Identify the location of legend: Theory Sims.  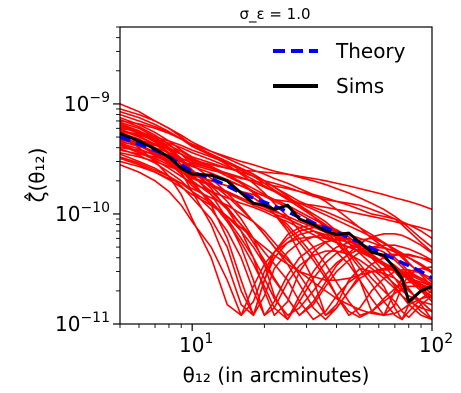
(339, 68).